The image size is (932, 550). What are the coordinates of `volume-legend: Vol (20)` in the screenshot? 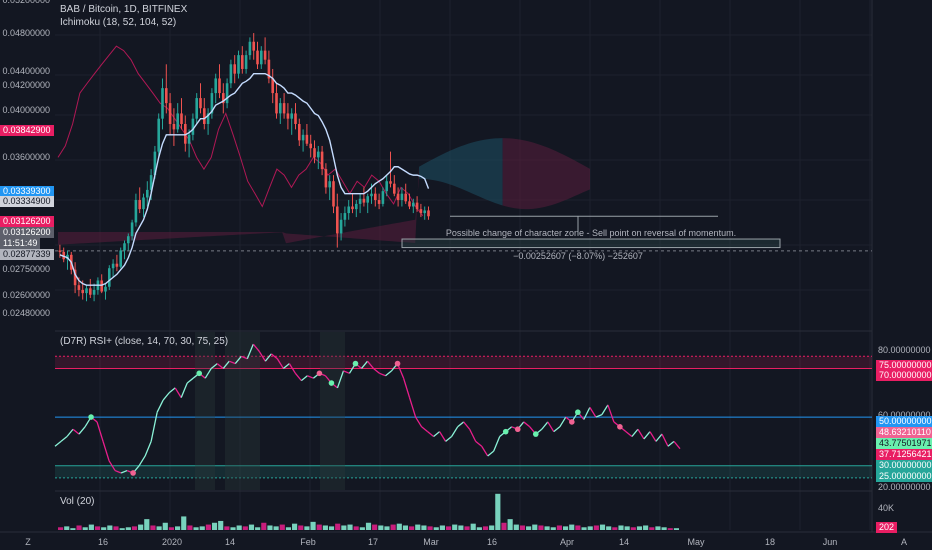 It's located at (77, 501).